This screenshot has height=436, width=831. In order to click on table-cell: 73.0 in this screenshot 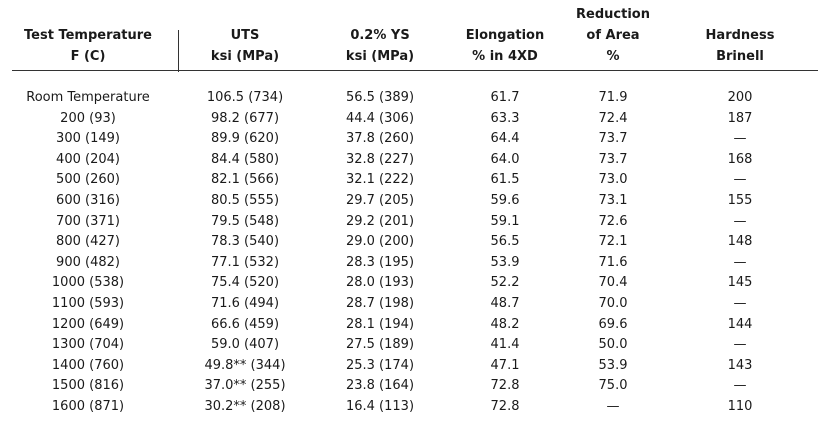, I will do `click(613, 180)`.